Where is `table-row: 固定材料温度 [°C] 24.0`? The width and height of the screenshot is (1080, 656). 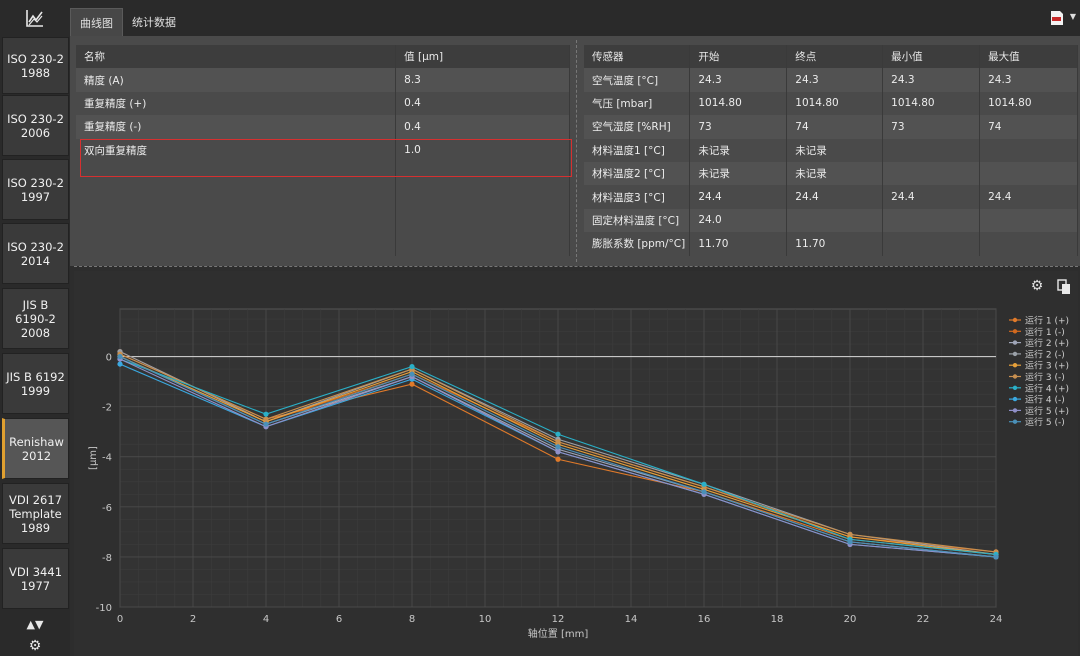
table-row: 固定材料温度 [°C] 24.0 is located at coordinates (831, 220).